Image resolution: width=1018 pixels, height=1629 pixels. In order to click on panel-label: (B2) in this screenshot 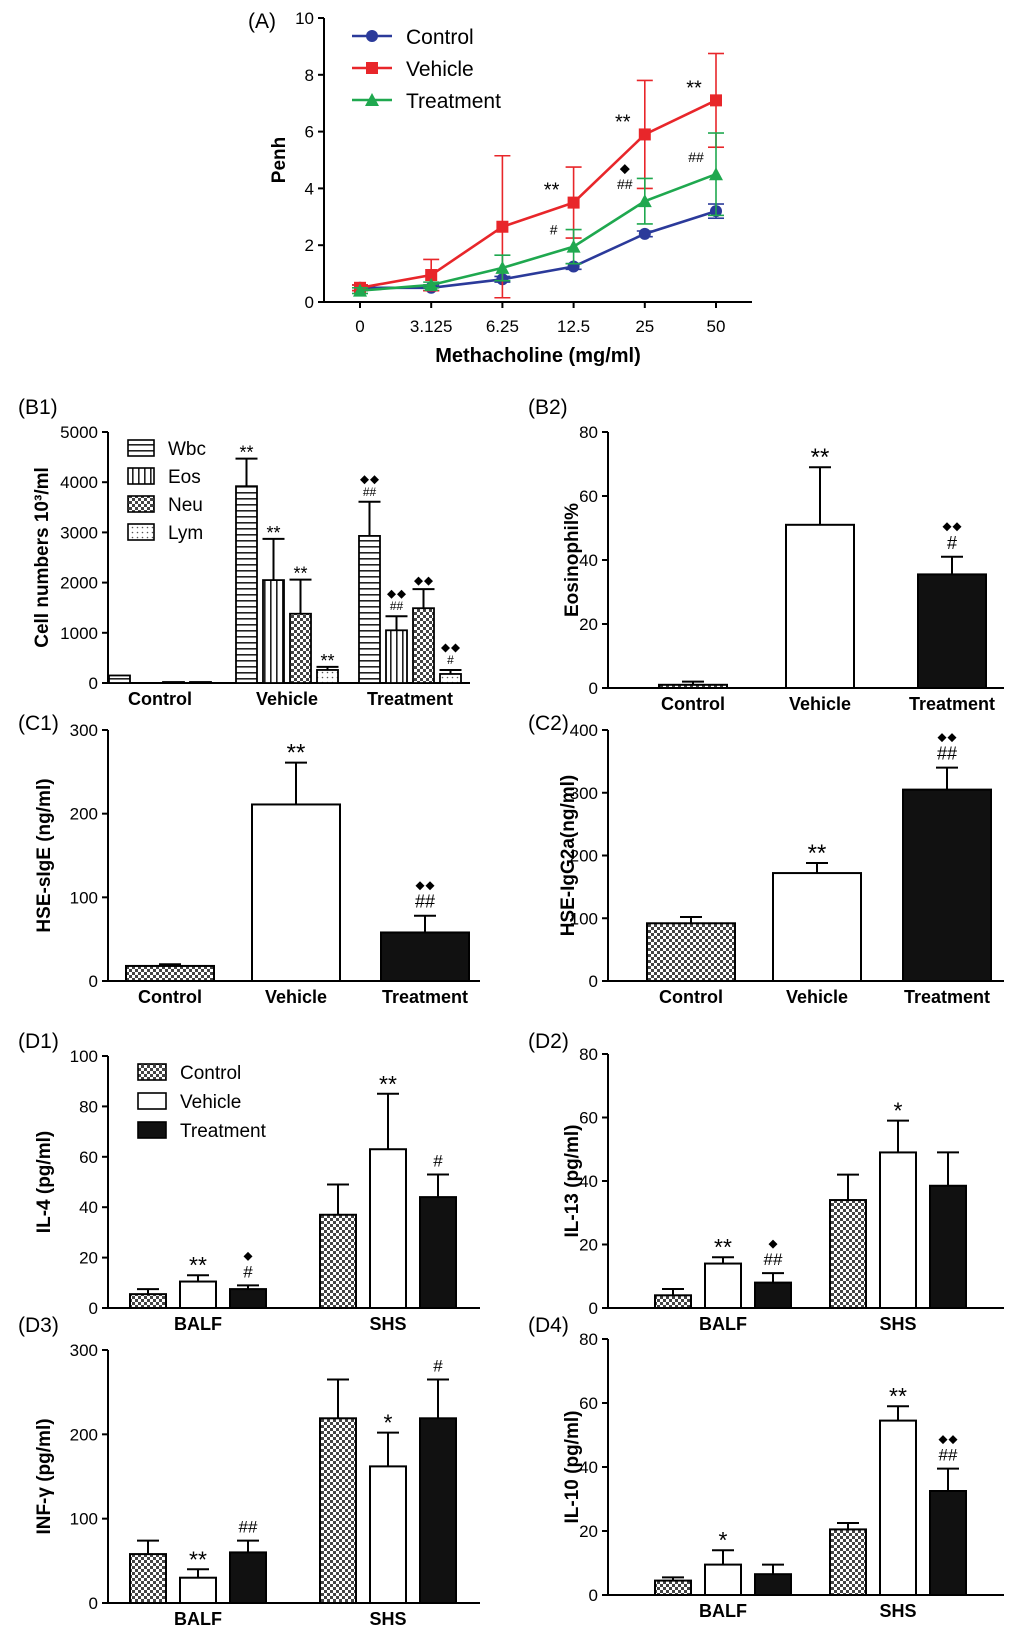, I will do `click(548, 407)`.